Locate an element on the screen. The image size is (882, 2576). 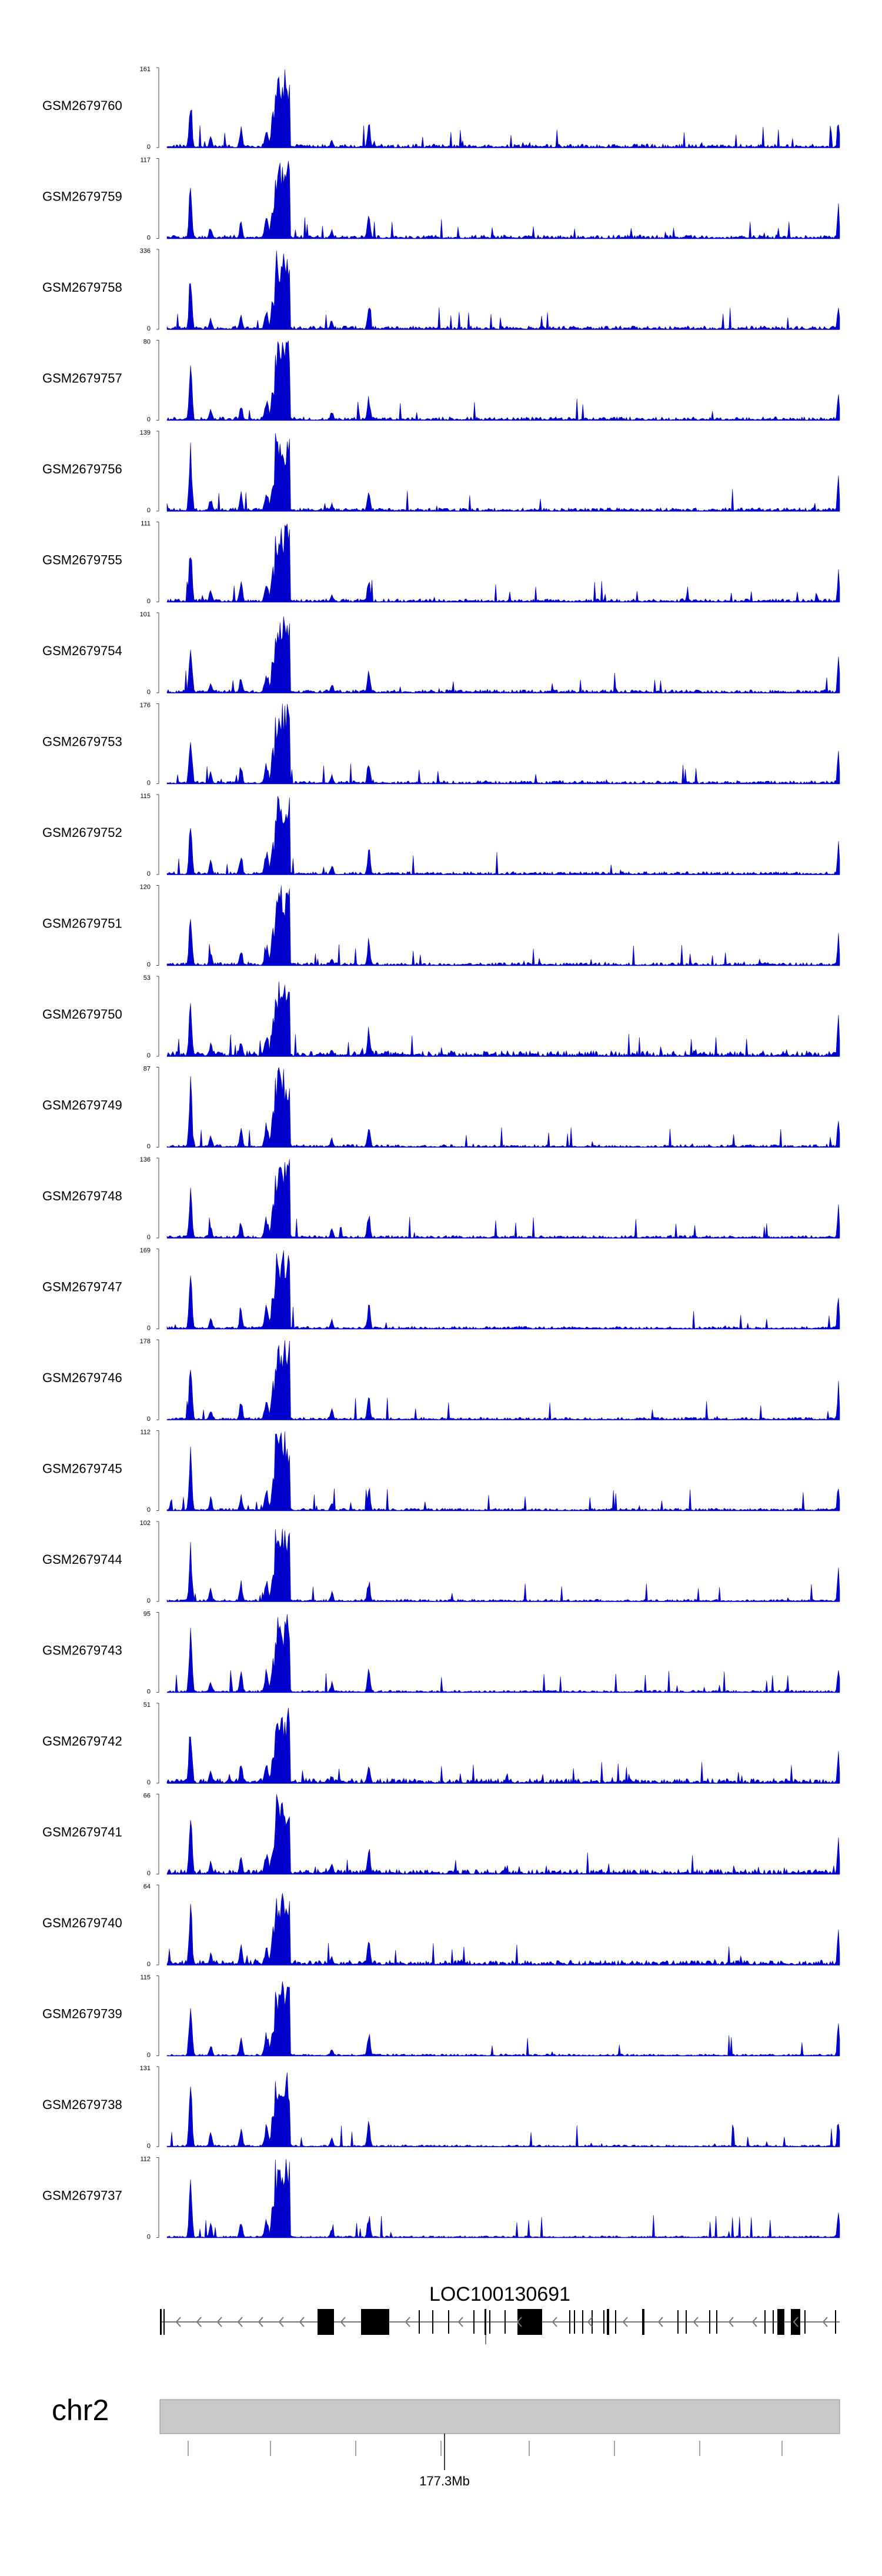
track-GSM2679739: GSM2679739 115 0 is located at coordinates (441, 2016).